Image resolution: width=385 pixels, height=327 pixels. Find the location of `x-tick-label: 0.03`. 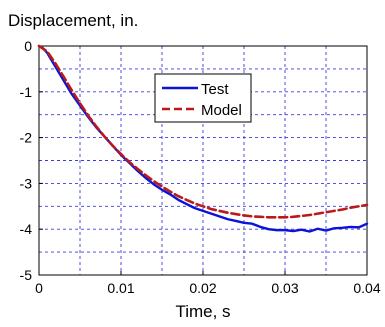

x-tick-label: 0.03 is located at coordinates (284, 288).